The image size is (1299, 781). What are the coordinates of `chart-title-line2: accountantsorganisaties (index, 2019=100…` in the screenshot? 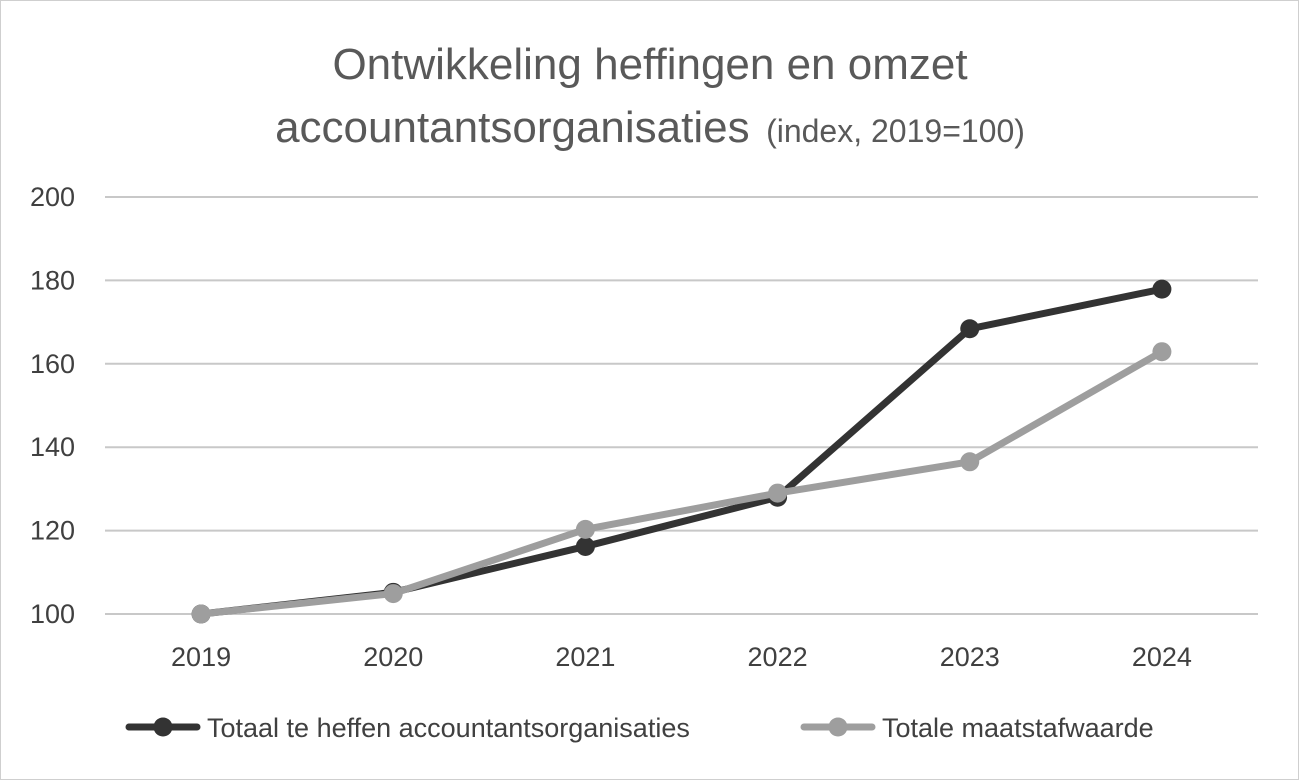 It's located at (650, 127).